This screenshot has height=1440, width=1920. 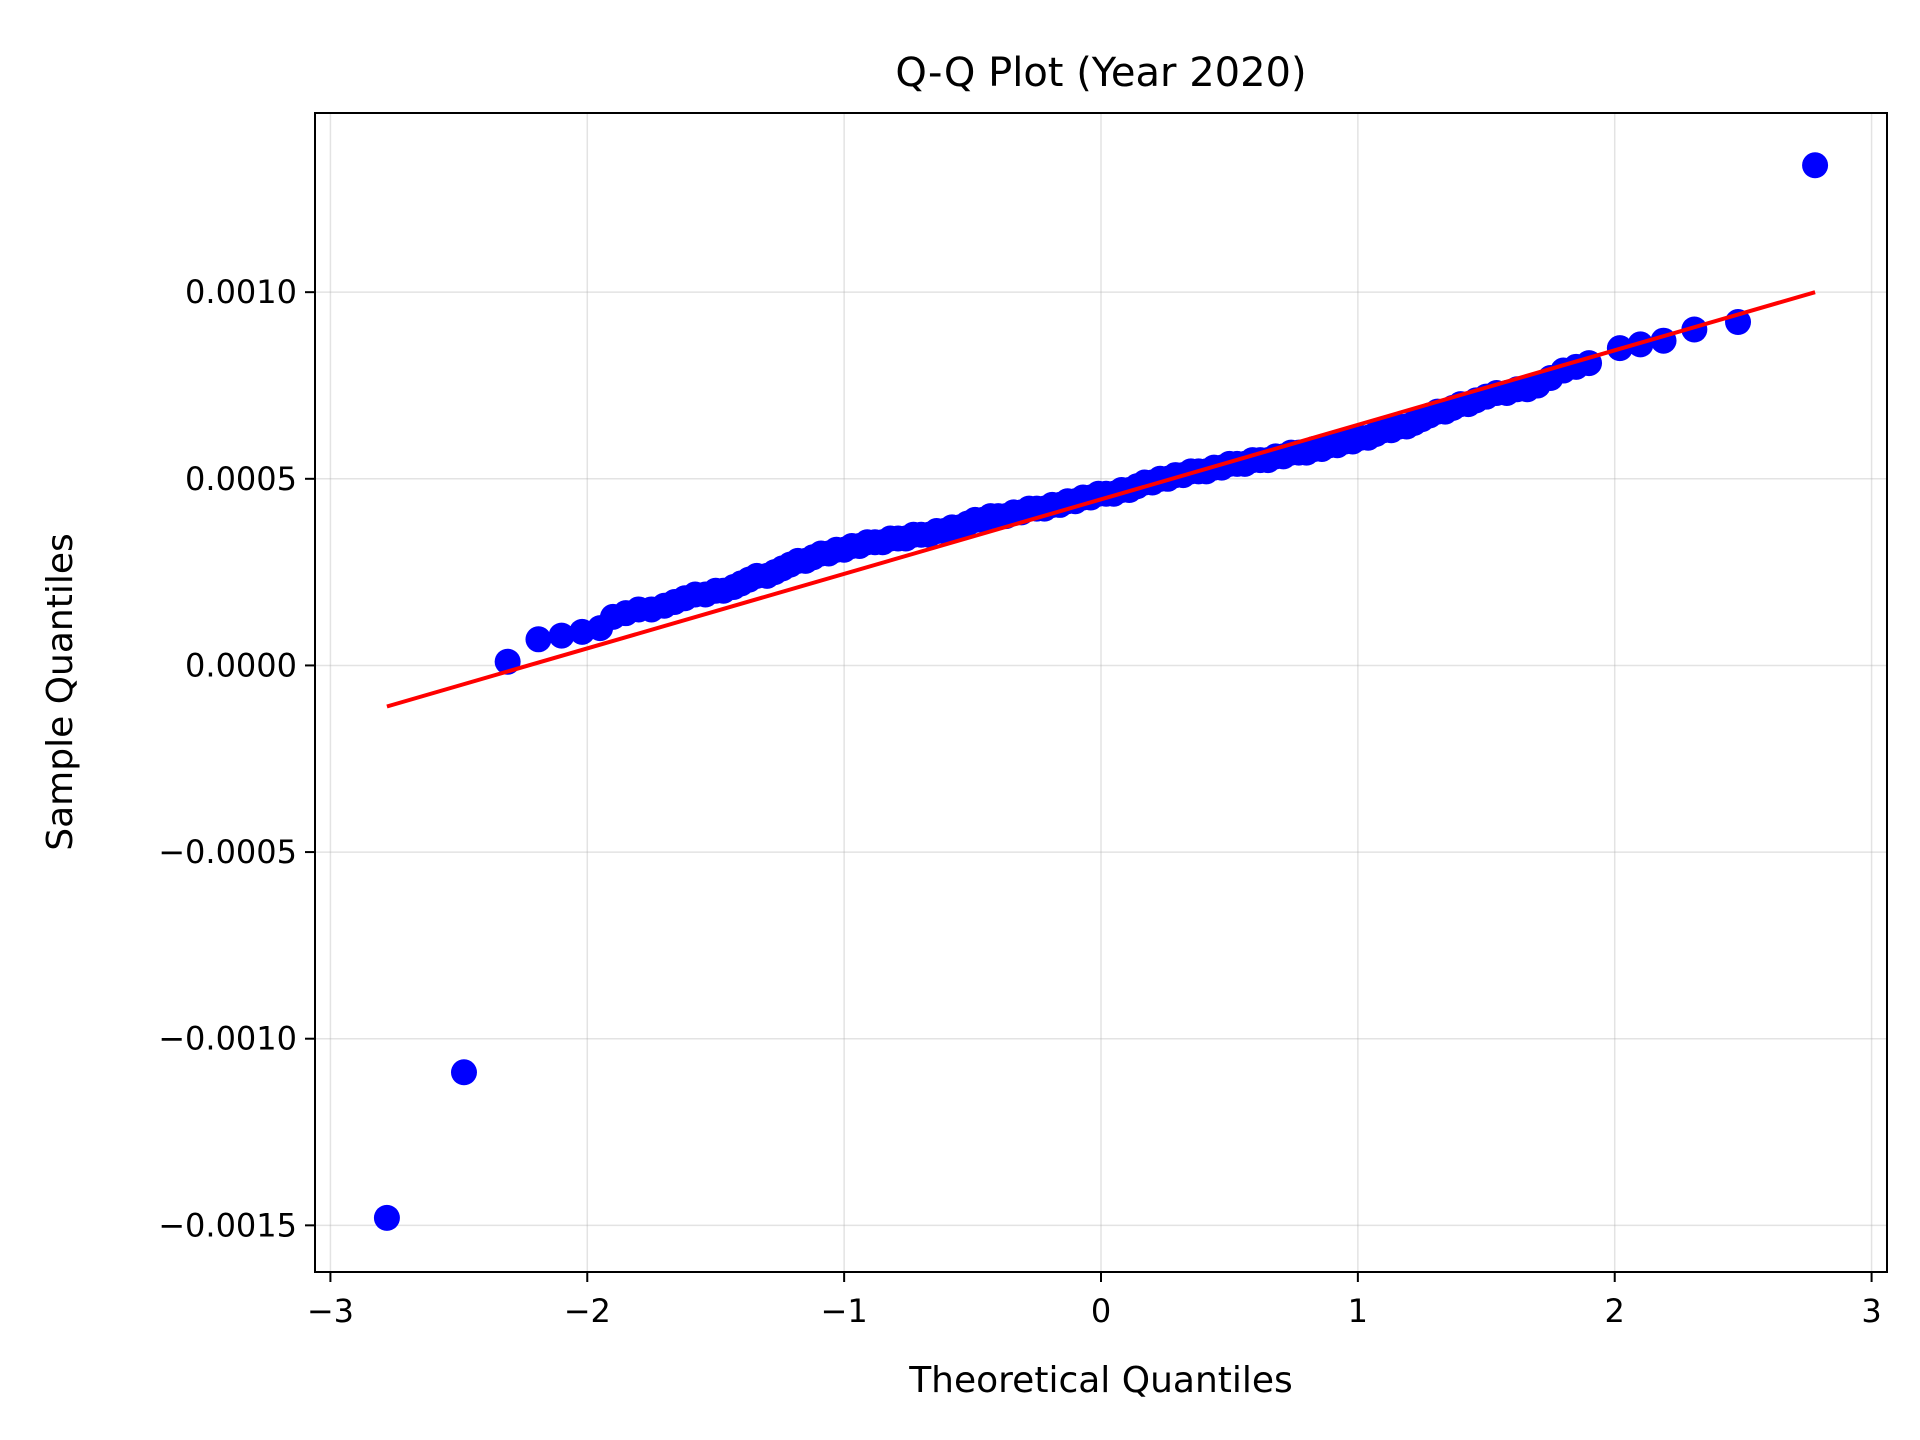 What do you see at coordinates (330, 1311) in the screenshot?
I see `x-tick-label: −3` at bounding box center [330, 1311].